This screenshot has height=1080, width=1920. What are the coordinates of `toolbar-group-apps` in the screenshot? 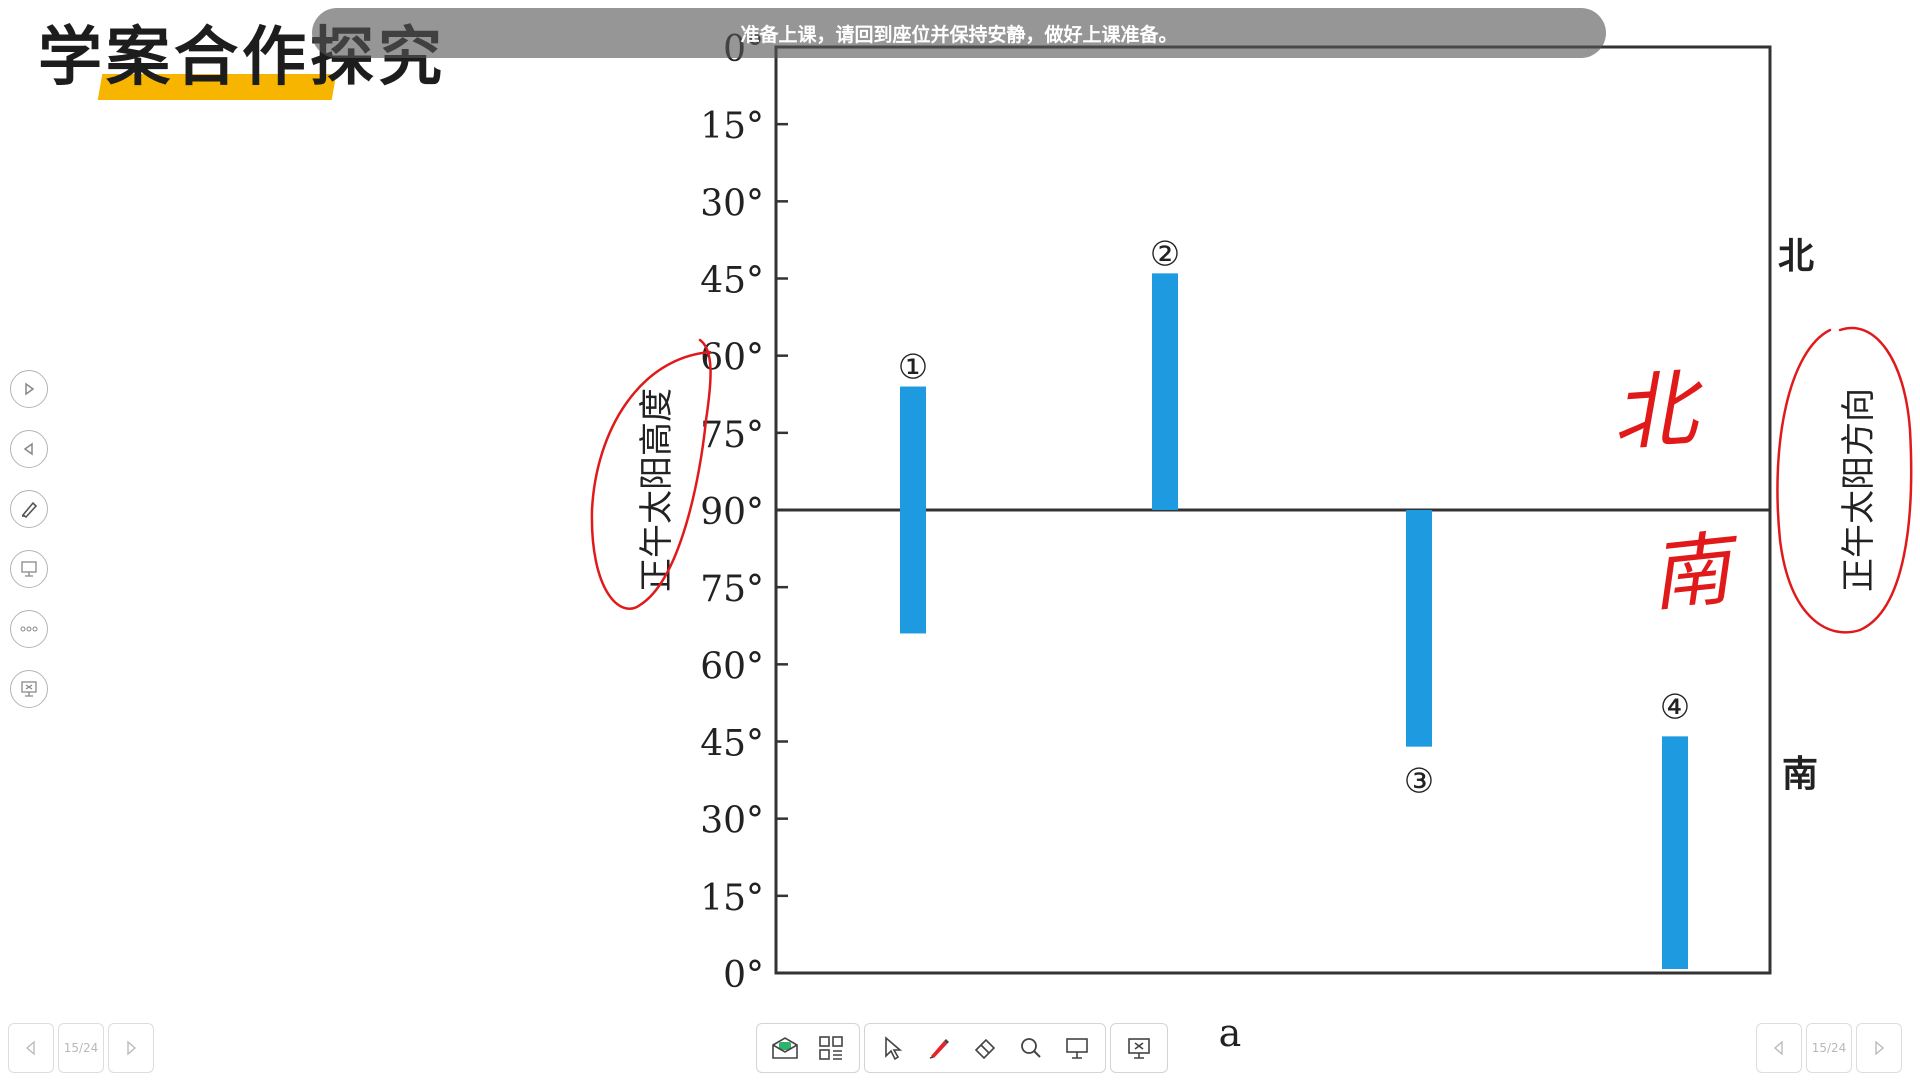 It's located at (808, 1048).